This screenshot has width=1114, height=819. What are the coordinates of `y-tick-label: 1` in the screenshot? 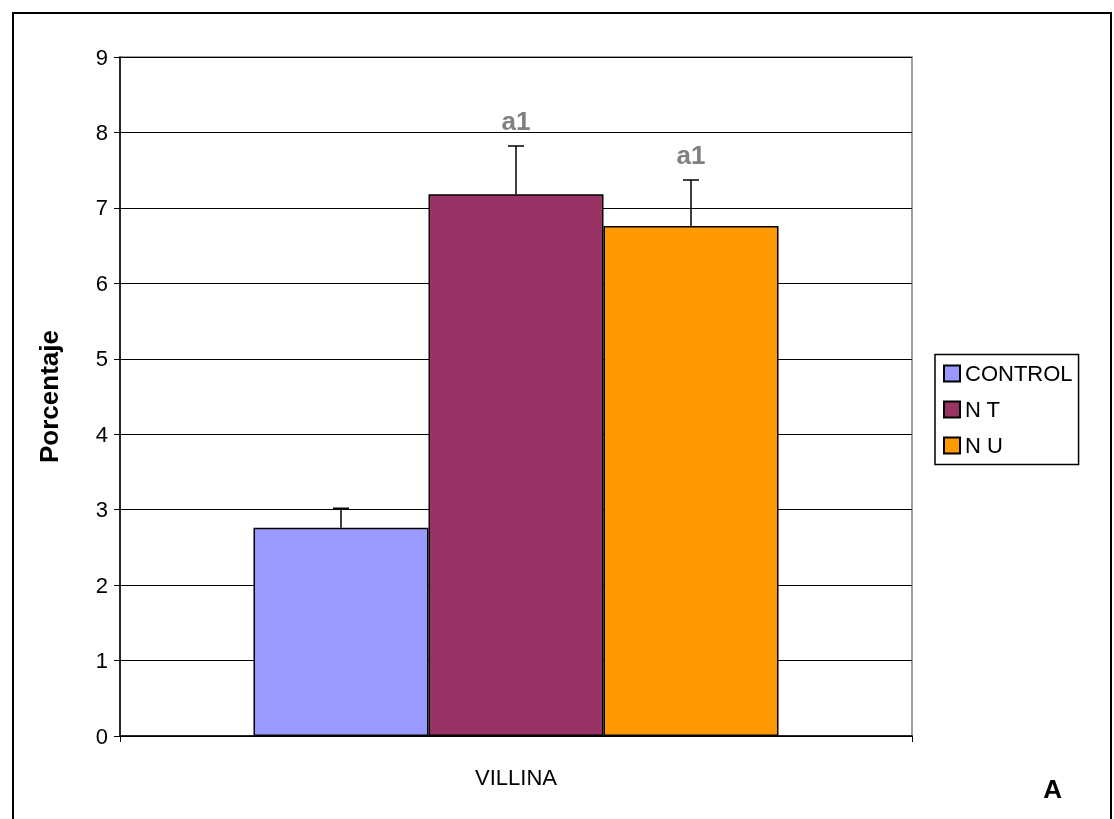 It's located at (101, 661).